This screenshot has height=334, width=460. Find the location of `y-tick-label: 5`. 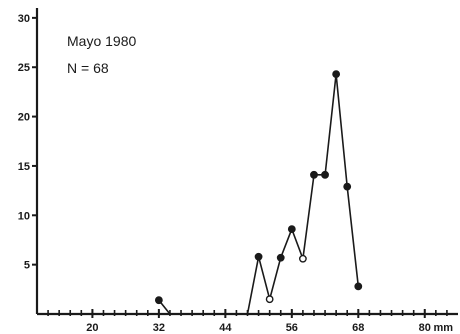

y-tick-label: 5 is located at coordinates (27, 266).